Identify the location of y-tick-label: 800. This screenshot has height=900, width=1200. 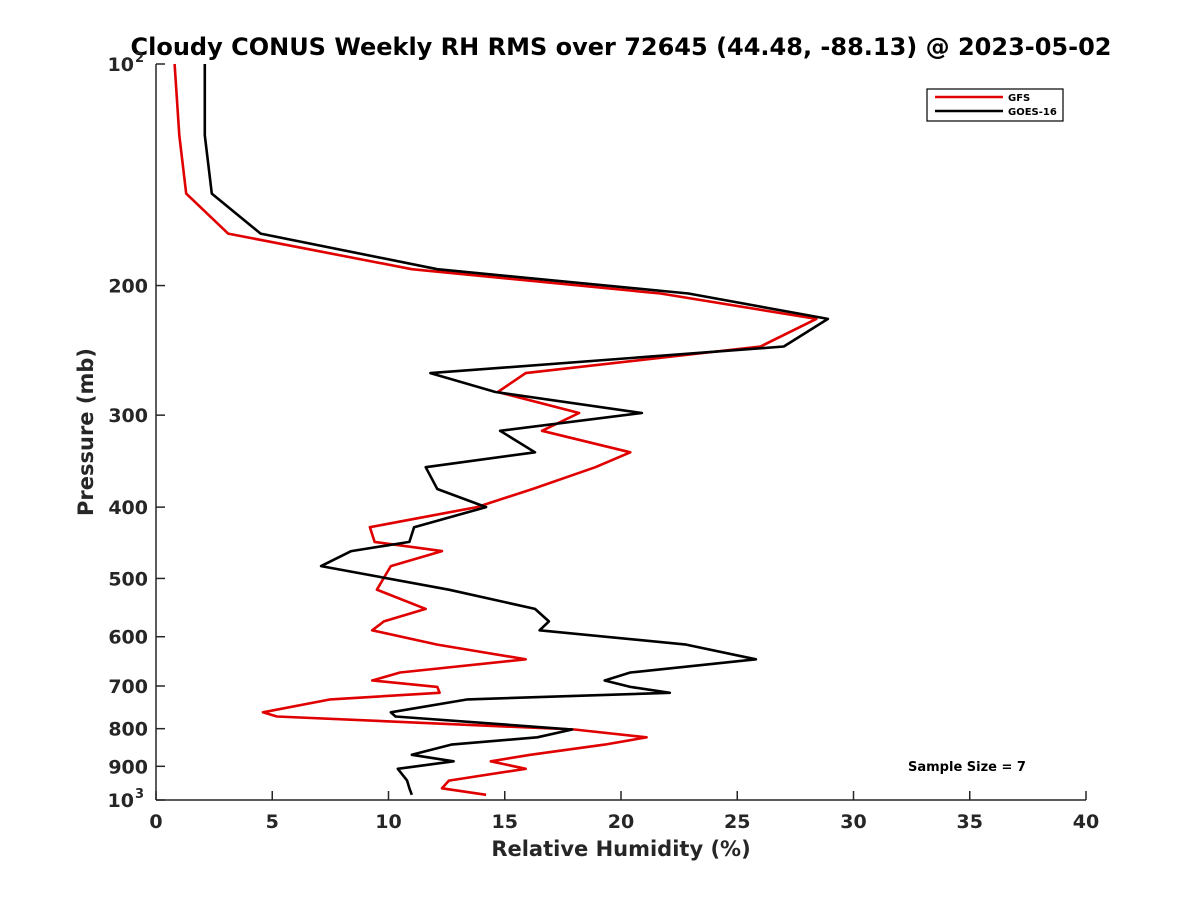
(128, 730).